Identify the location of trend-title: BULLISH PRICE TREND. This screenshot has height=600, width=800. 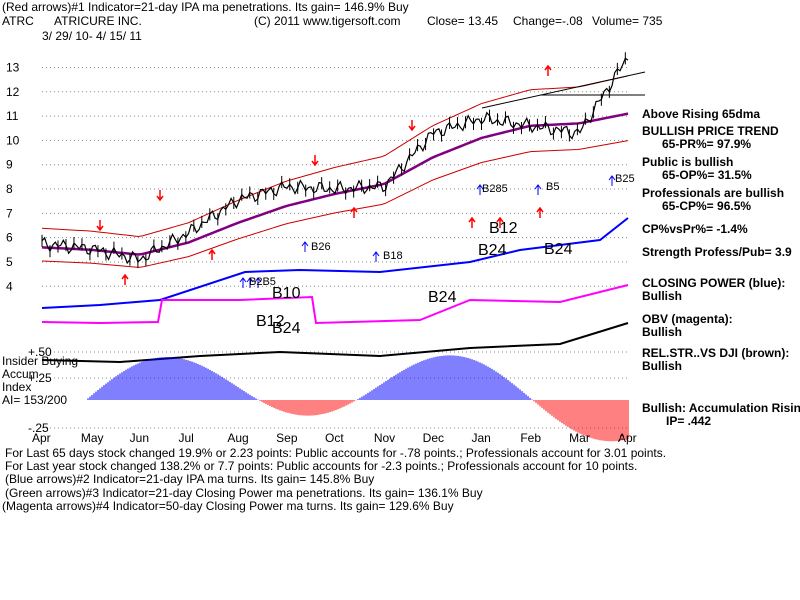
(710, 131).